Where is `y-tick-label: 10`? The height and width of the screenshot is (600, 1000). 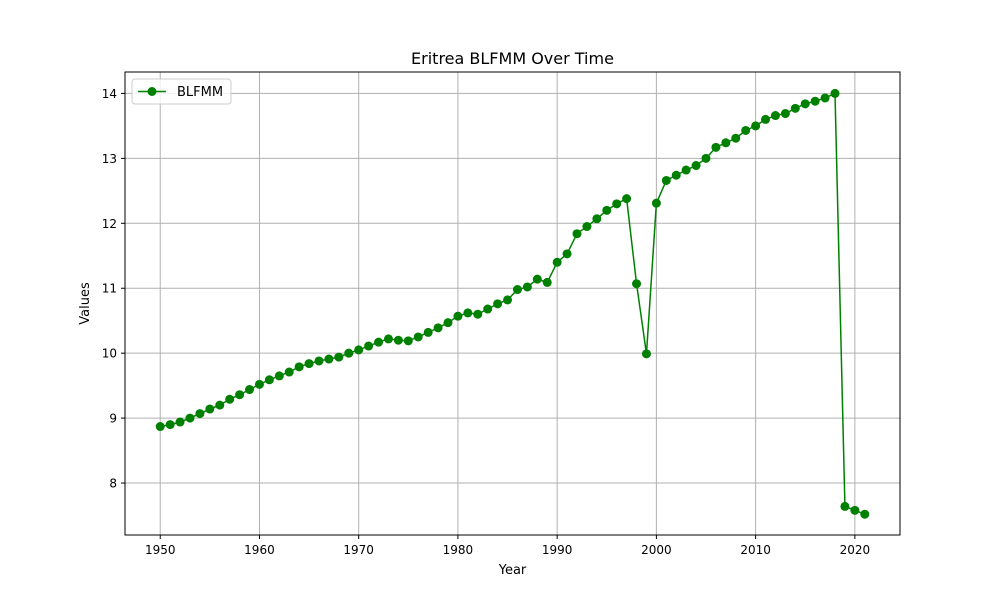 y-tick-label: 10 is located at coordinates (109, 354).